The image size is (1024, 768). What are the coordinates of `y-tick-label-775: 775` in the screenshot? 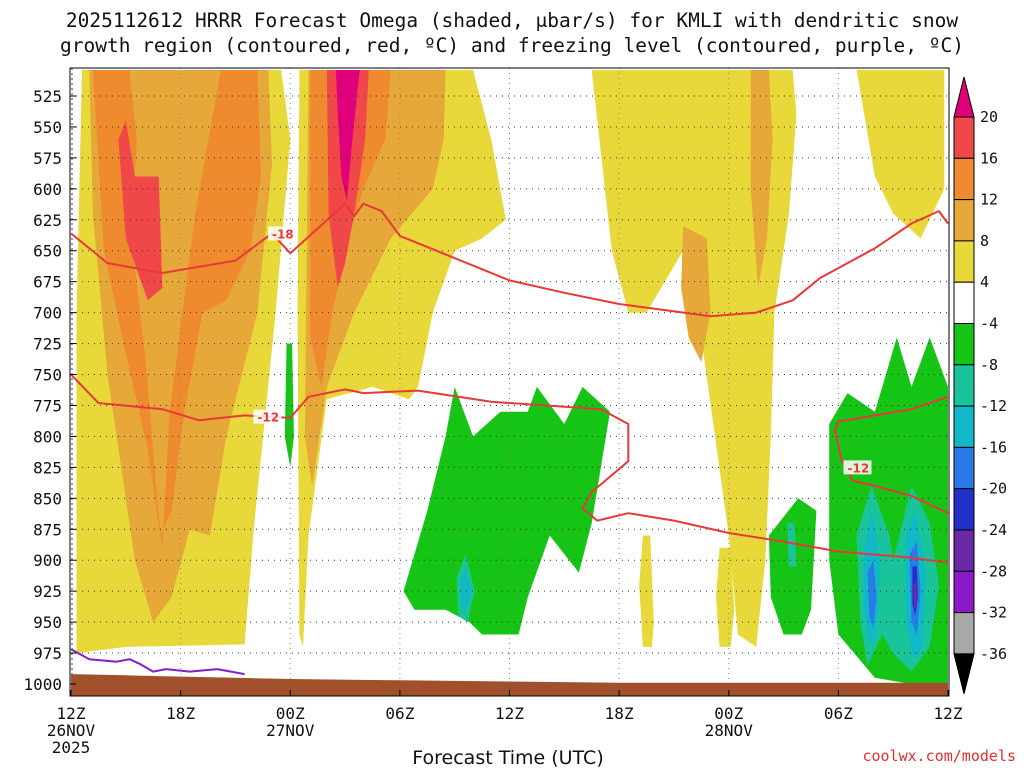 It's located at (47, 405).